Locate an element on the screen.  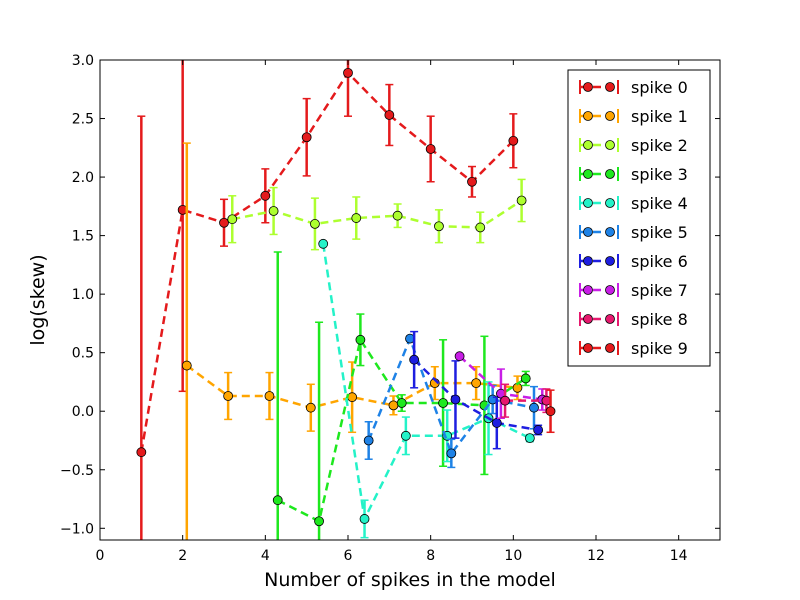
legend-label: spike 9 is located at coordinates (659, 348).